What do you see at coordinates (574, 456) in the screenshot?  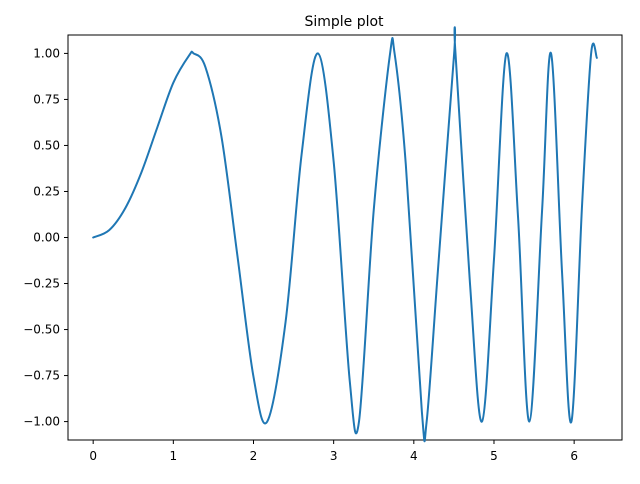 I see `x-tick-label: 6` at bounding box center [574, 456].